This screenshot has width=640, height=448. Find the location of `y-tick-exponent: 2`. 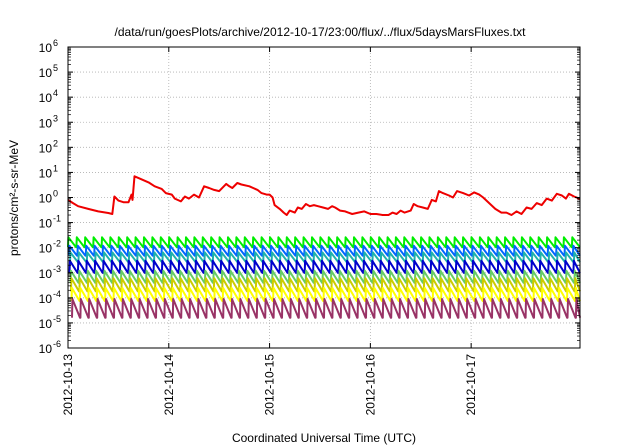

y-tick-exponent: 2 is located at coordinates (55, 143).